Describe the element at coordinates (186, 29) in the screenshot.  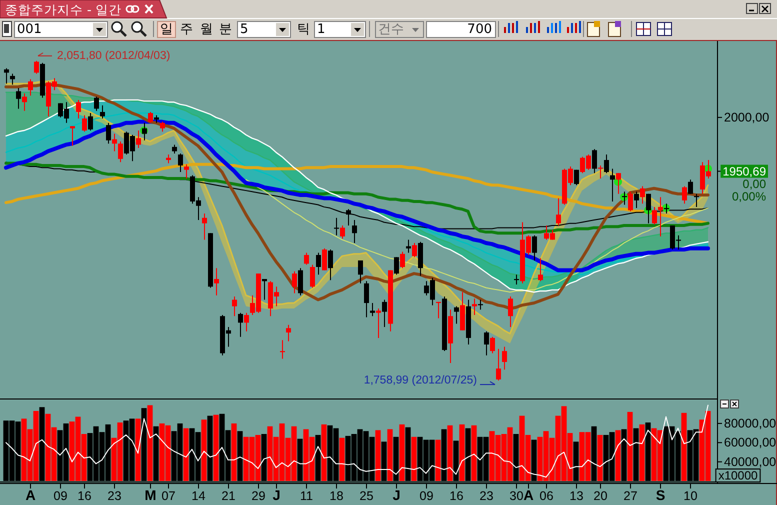
I see `control: 주` at that location.